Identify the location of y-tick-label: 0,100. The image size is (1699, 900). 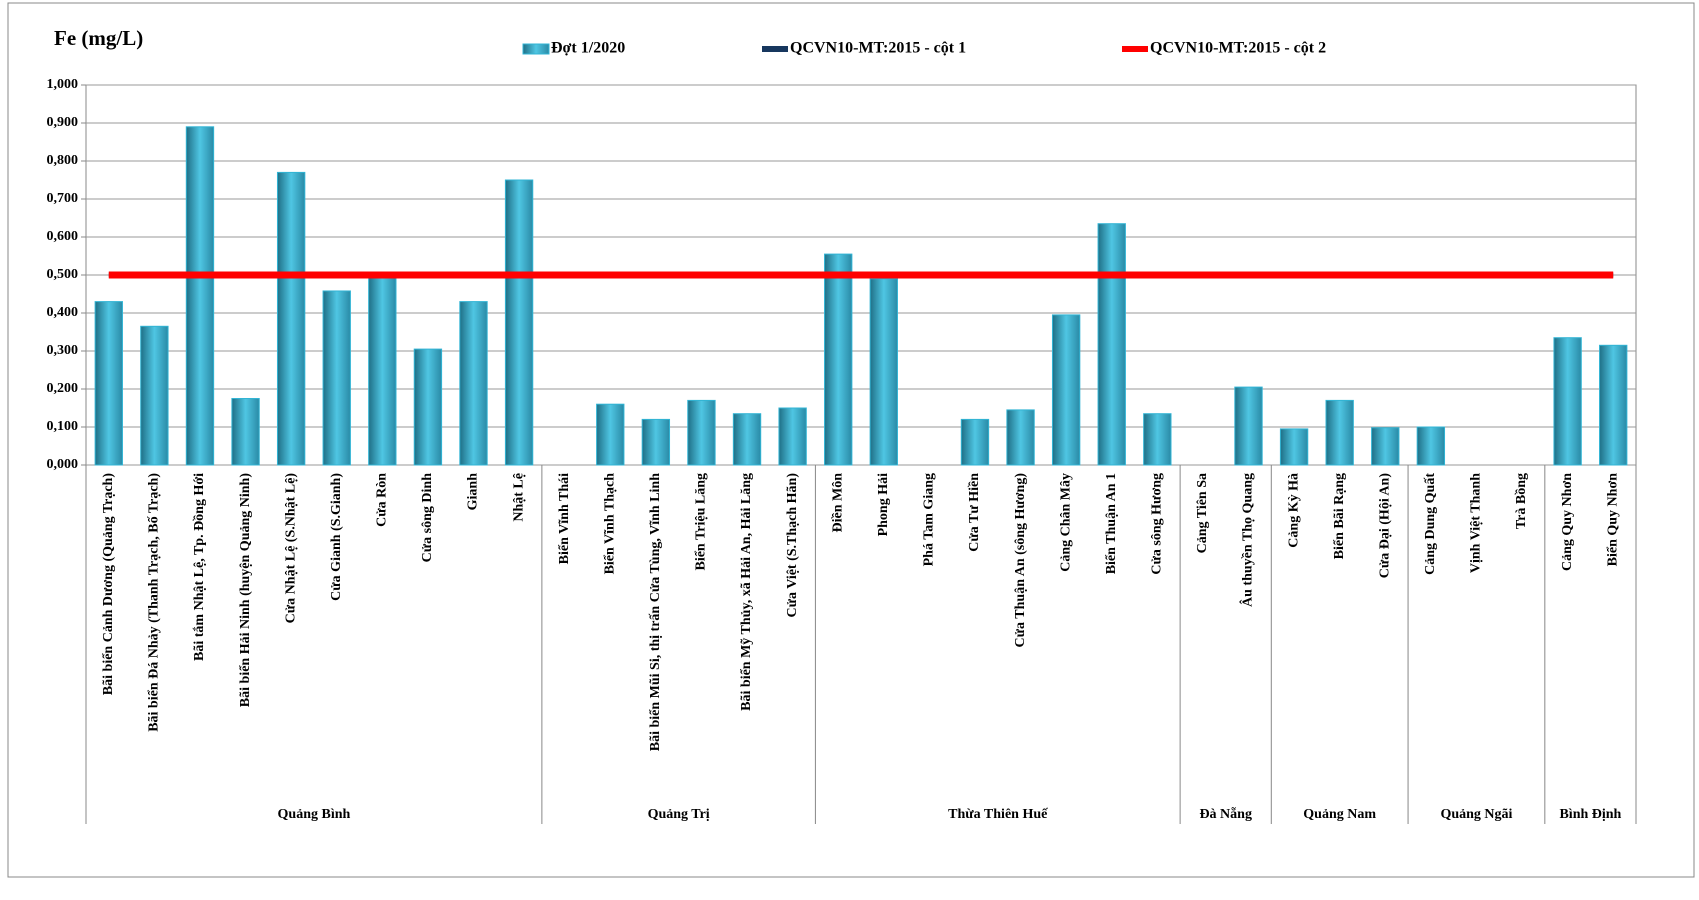
(63, 426).